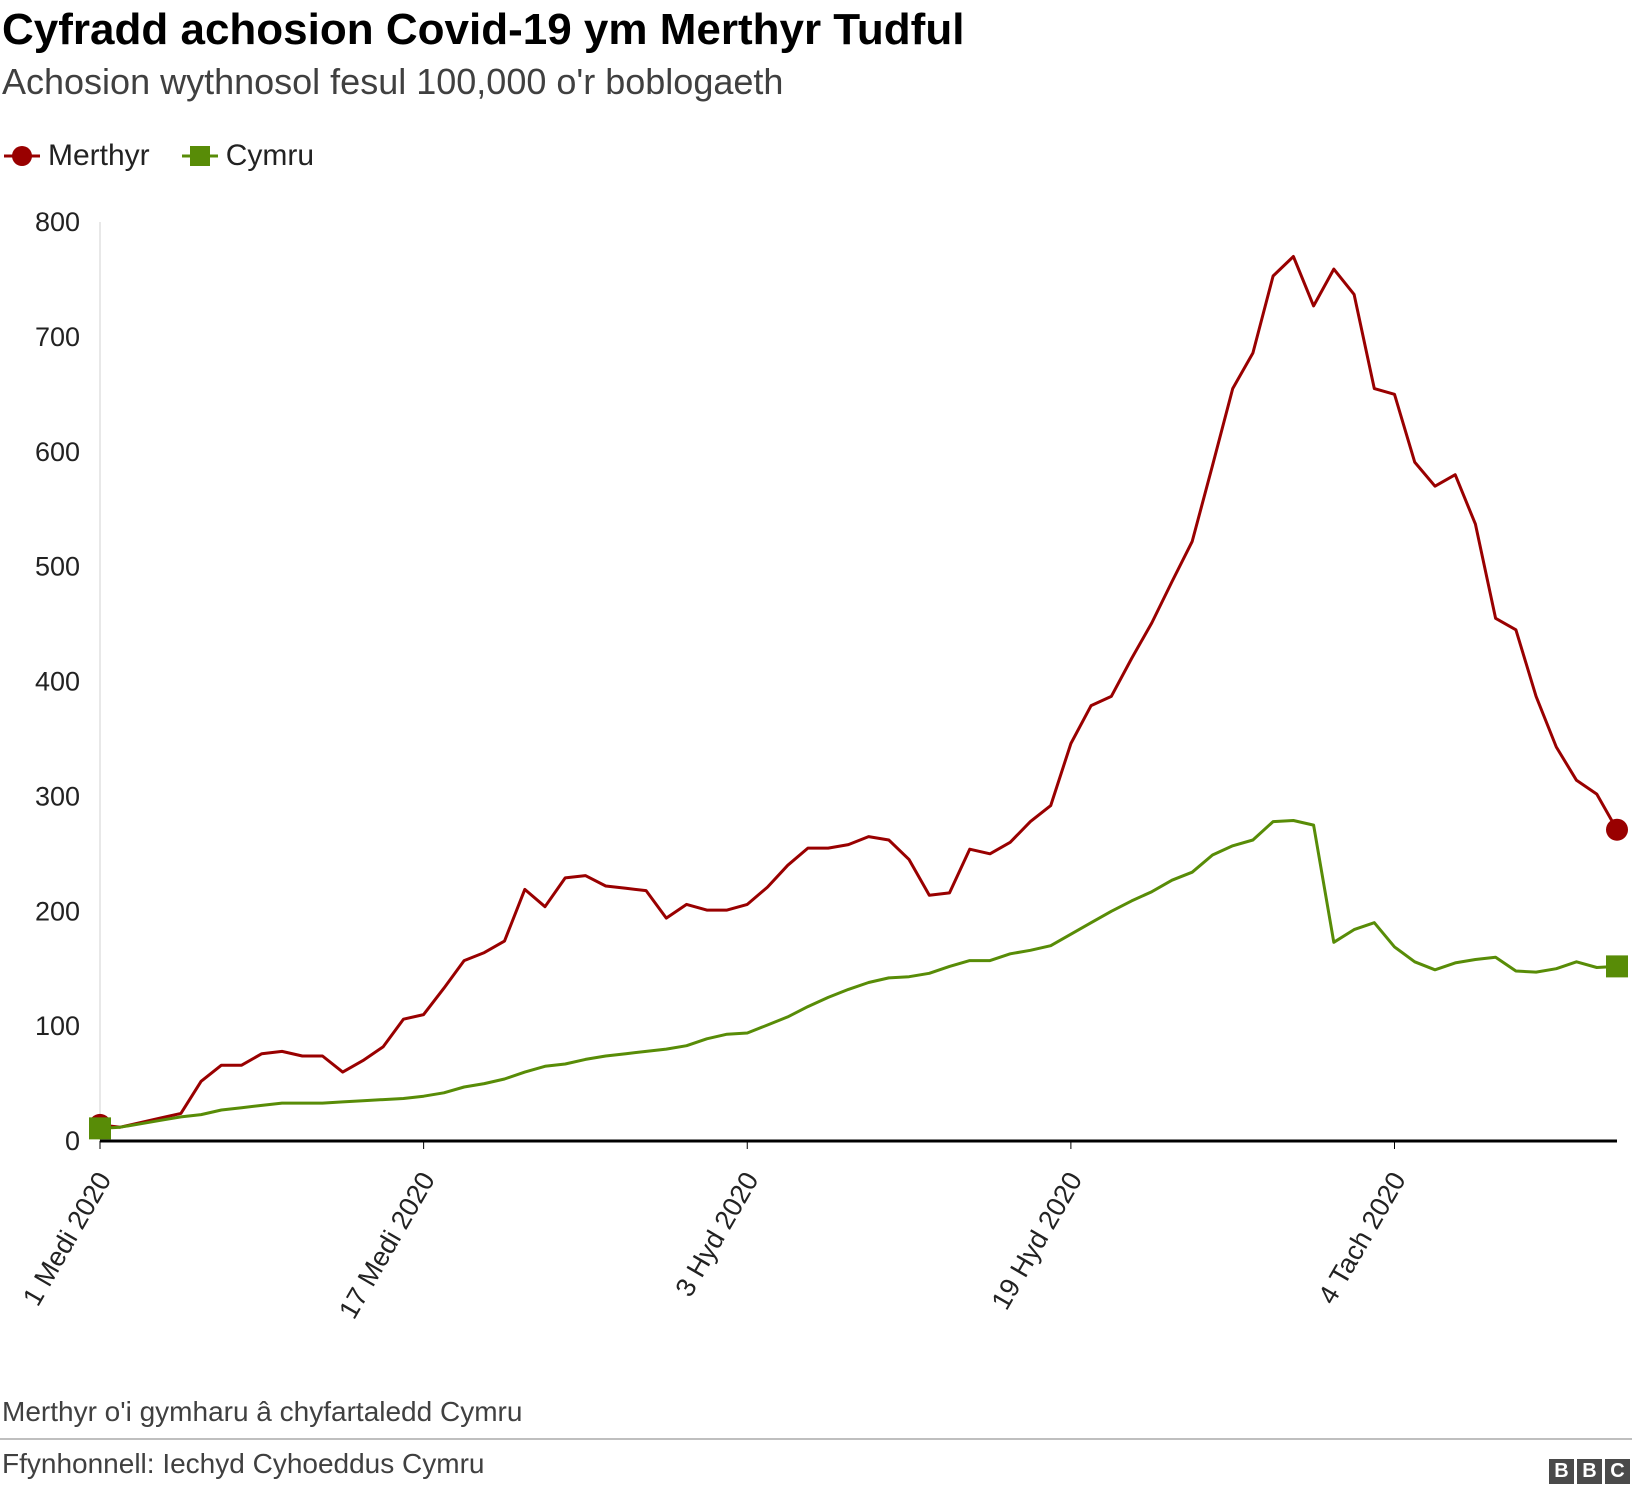 This screenshot has width=1632, height=1492. I want to click on legend-label-cymru: Cymru, so click(270, 155).